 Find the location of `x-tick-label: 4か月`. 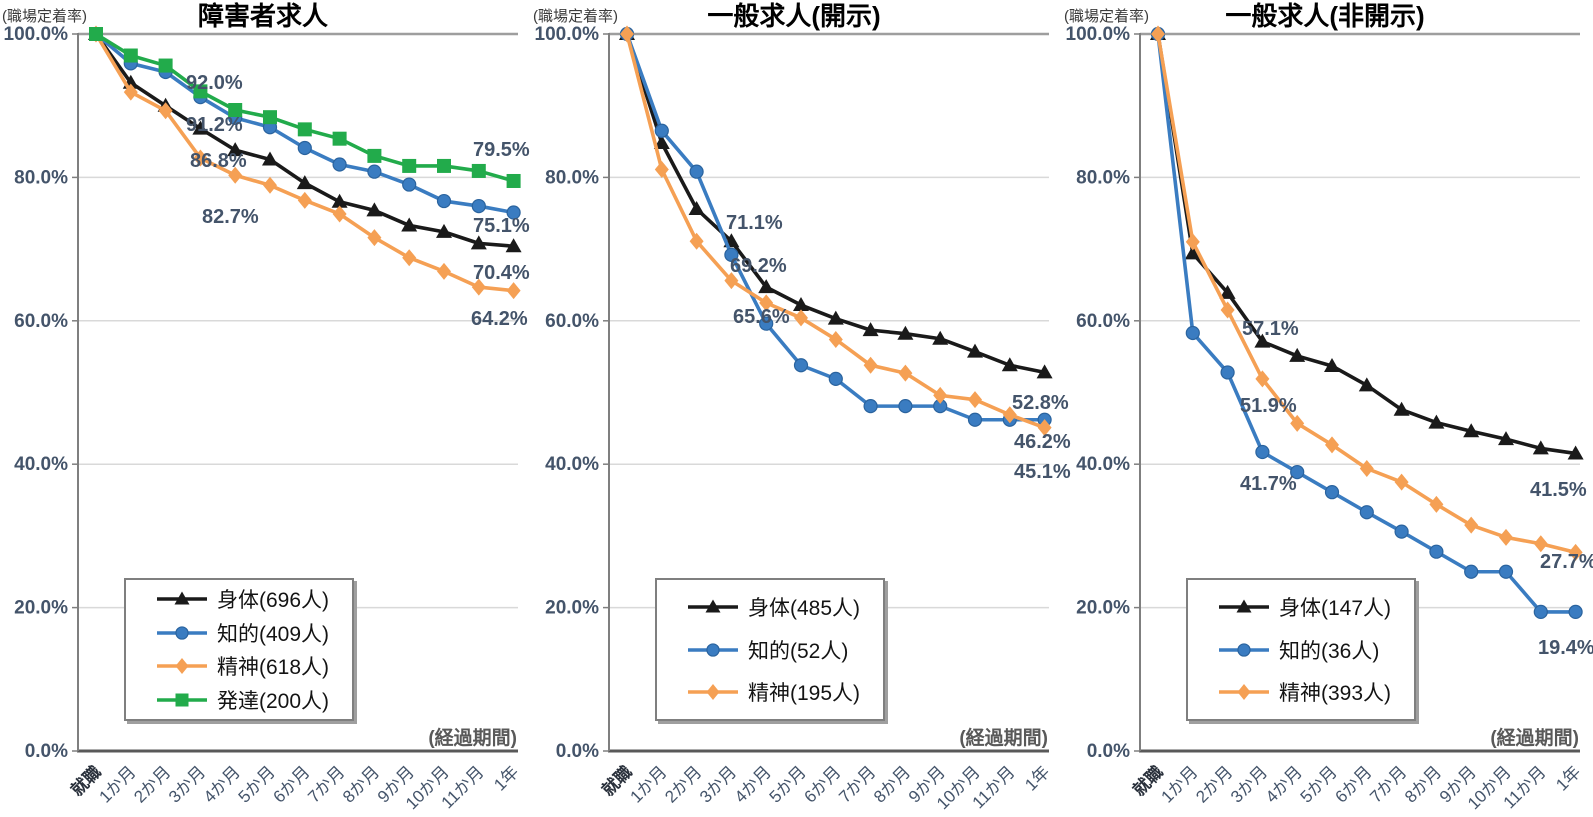

x-tick-label: 4か月 is located at coordinates (753, 784).